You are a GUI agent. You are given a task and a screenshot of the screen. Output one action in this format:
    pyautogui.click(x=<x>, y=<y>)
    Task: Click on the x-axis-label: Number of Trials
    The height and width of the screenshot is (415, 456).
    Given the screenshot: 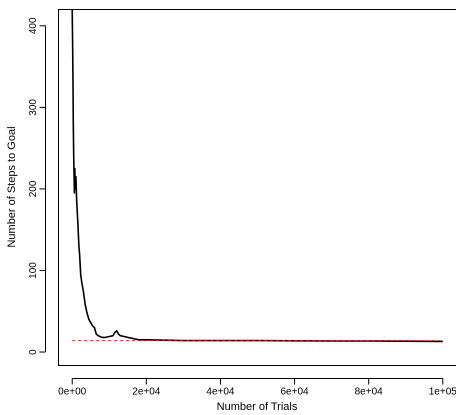 What is the action you would take?
    pyautogui.click(x=257, y=407)
    